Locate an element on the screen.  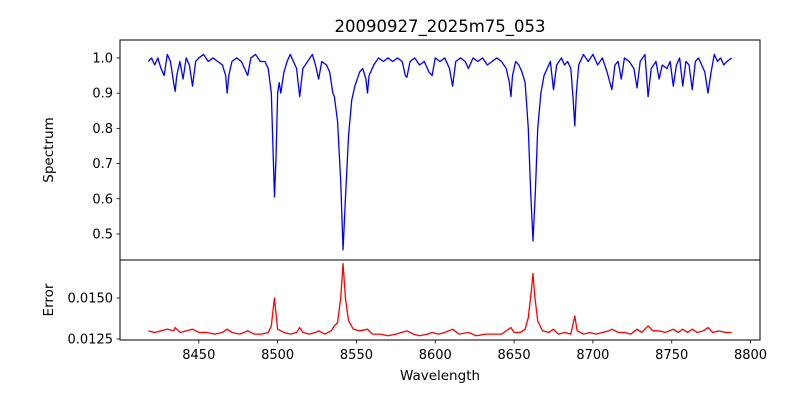
x-tick-label: 8700 is located at coordinates (592, 355).